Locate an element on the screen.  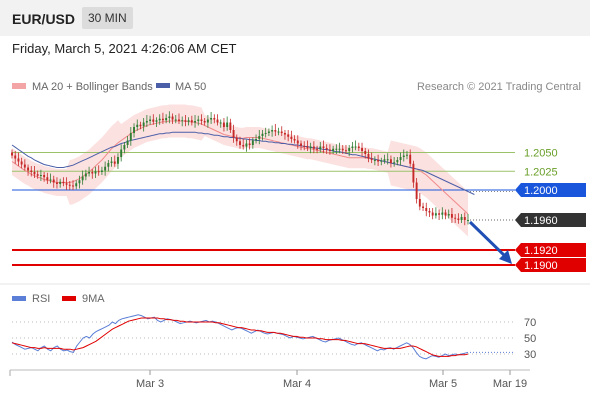
support-label: 1.1900 is located at coordinates (541, 266).